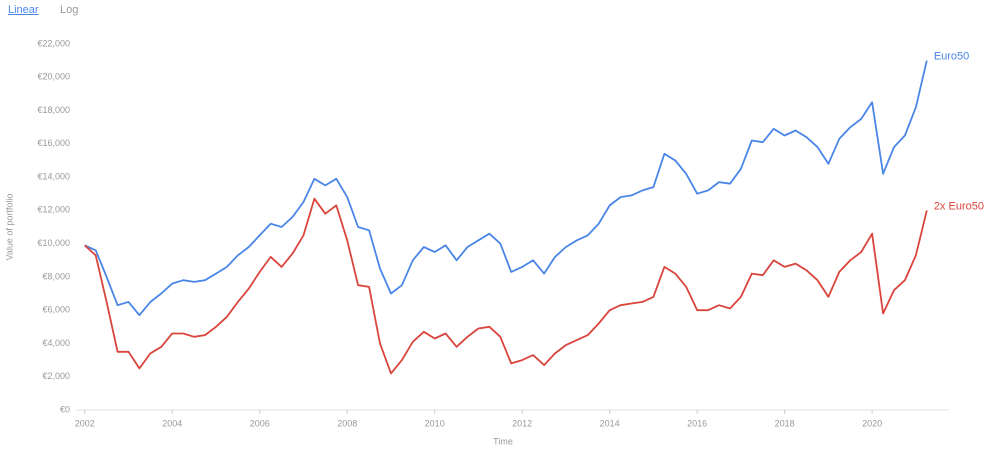 The width and height of the screenshot is (1000, 456). What do you see at coordinates (53, 243) in the screenshot?
I see `y-tick-label: €10,000` at bounding box center [53, 243].